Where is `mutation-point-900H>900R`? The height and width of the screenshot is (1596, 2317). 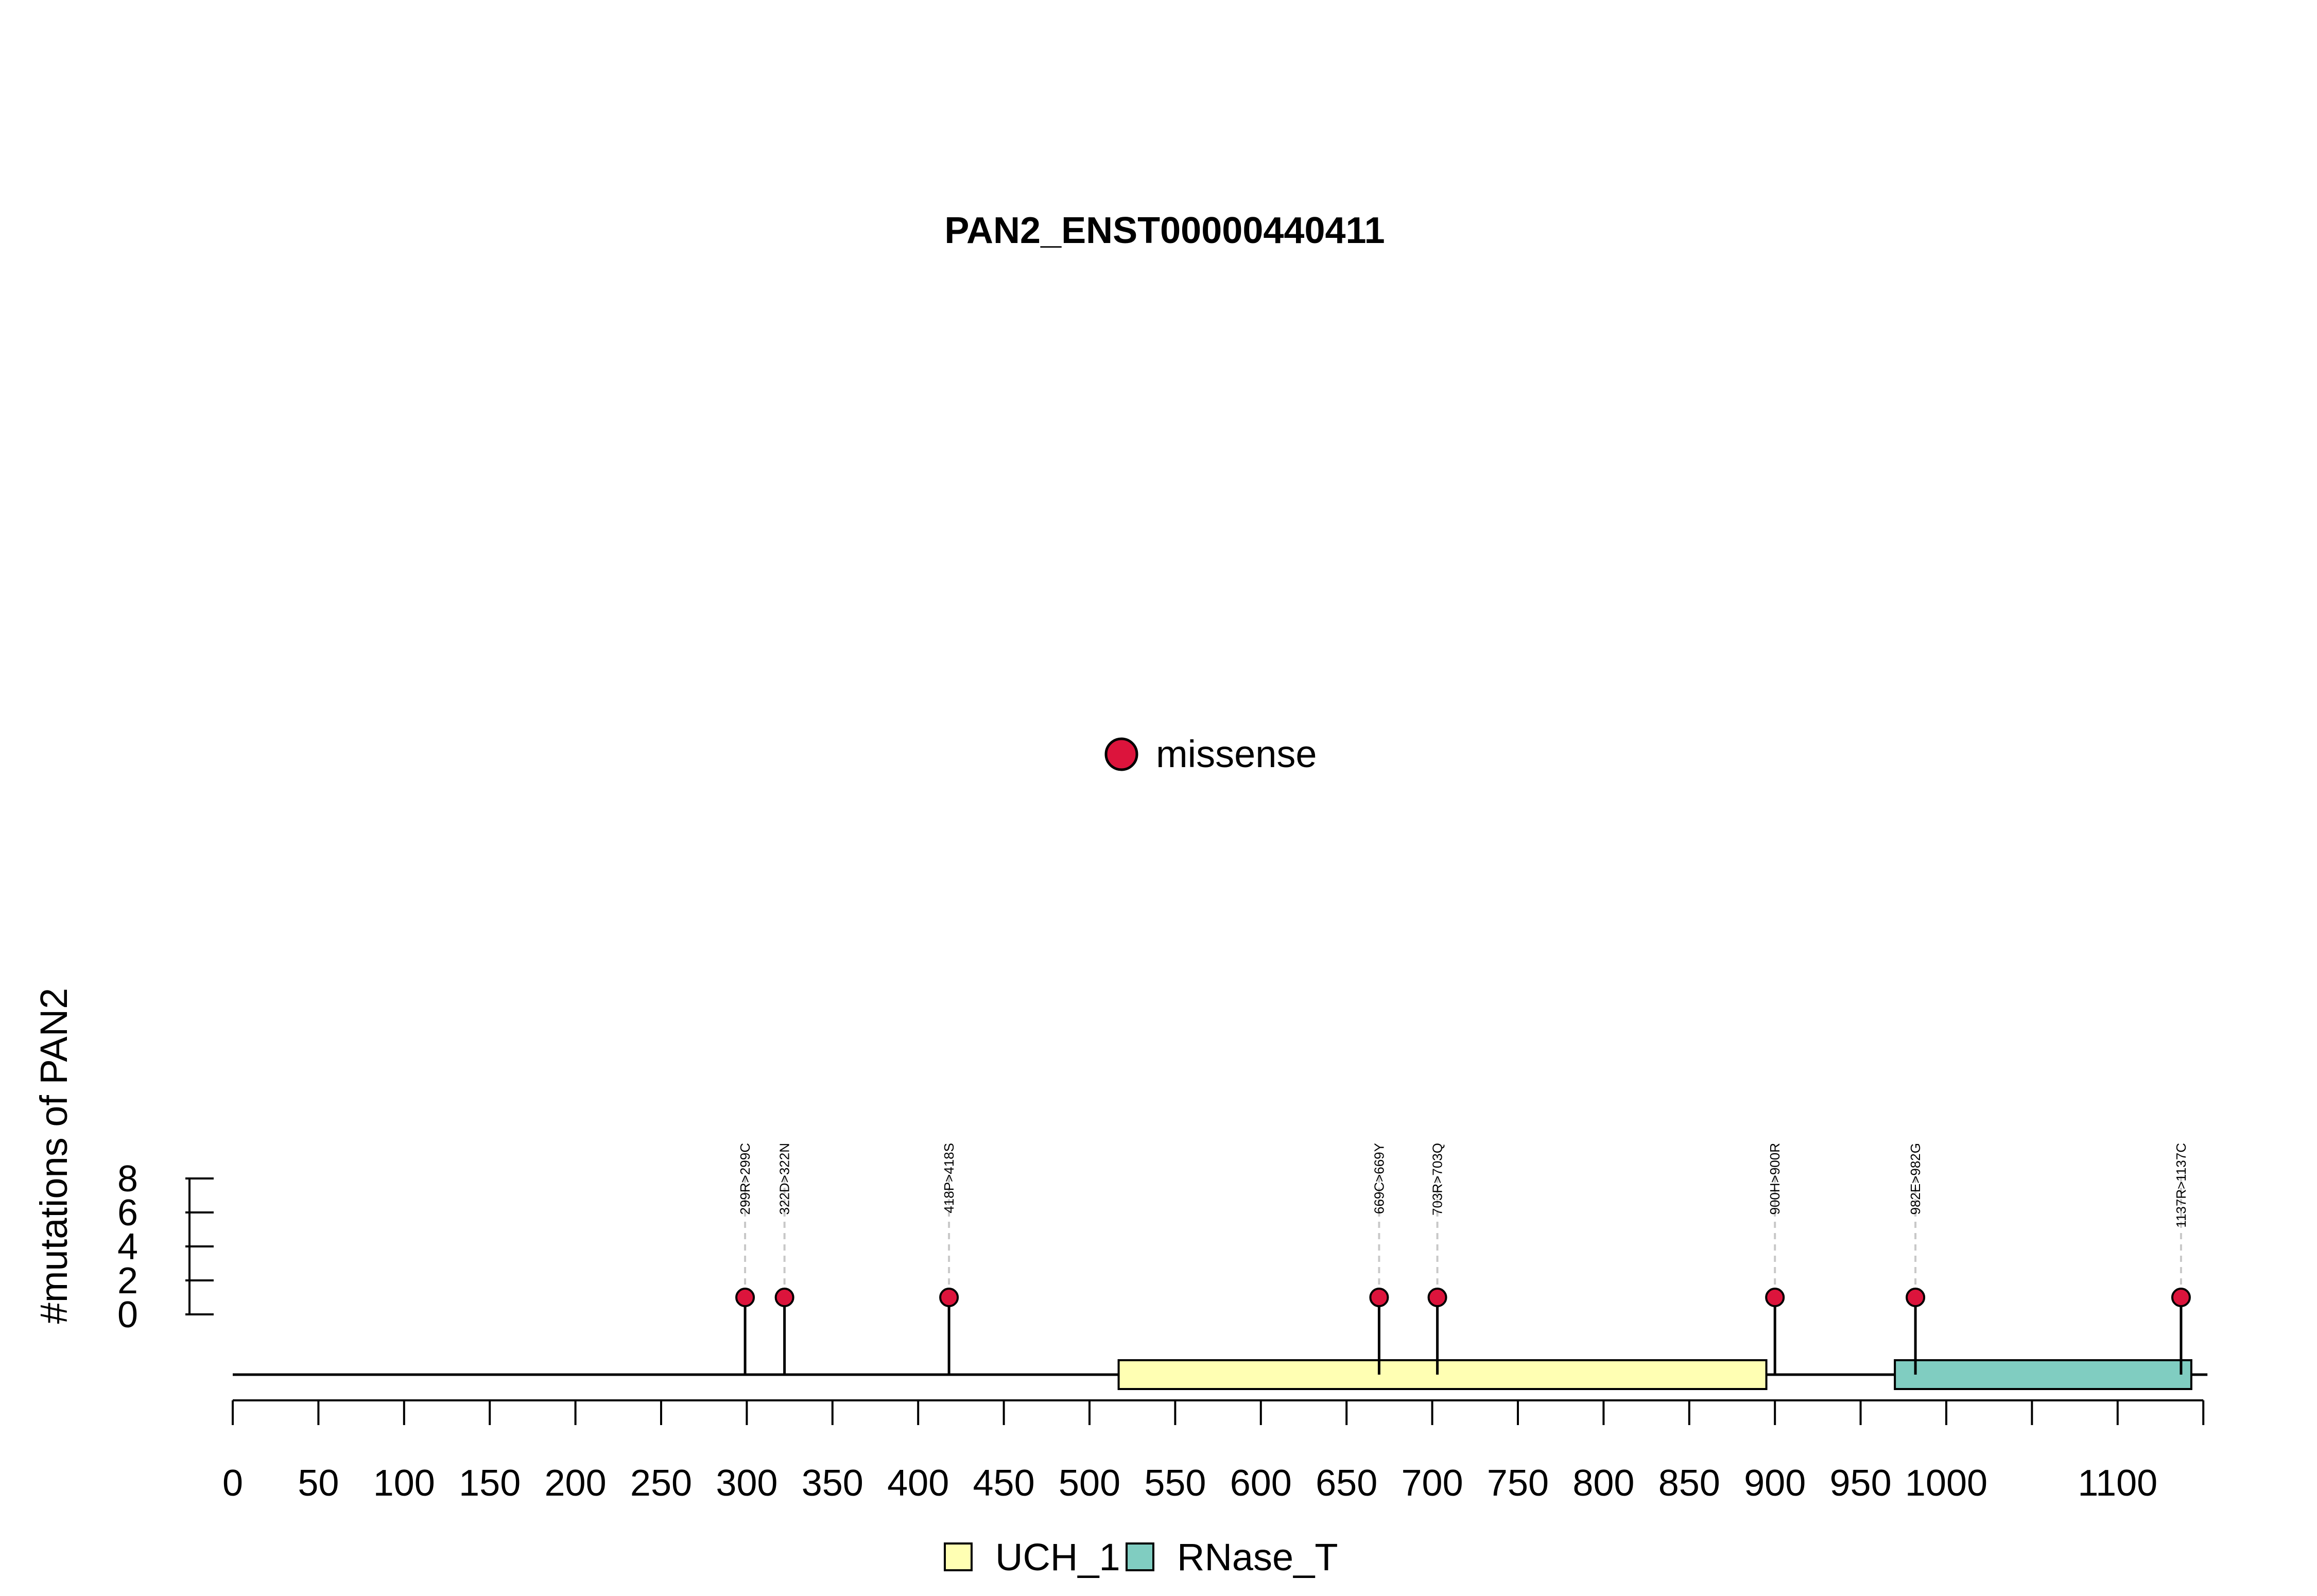 mutation-point-900H>900R is located at coordinates (1775, 1297).